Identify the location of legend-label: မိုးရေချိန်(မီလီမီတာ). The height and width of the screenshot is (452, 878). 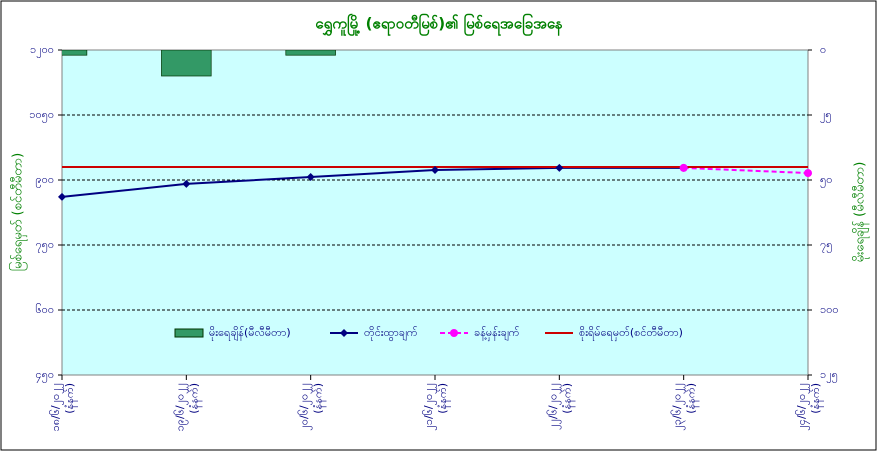
(250, 333).